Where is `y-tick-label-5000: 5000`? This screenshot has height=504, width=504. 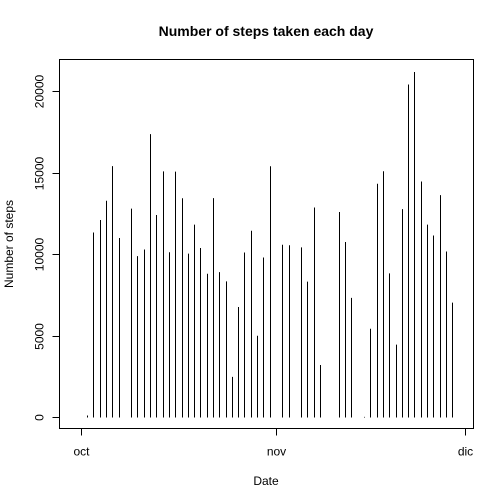
y-tick-label-5000: 5000 is located at coordinates (40, 336).